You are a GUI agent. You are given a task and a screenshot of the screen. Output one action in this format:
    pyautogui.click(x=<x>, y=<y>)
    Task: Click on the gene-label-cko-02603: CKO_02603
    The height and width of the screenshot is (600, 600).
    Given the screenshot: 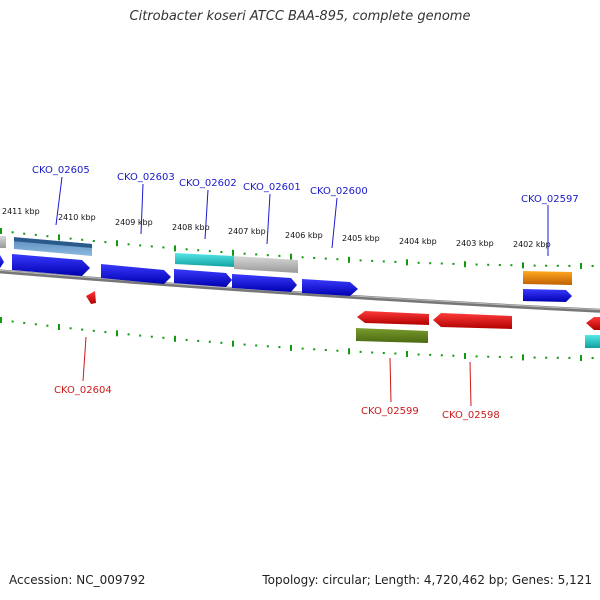 What is the action you would take?
    pyautogui.click(x=146, y=177)
    